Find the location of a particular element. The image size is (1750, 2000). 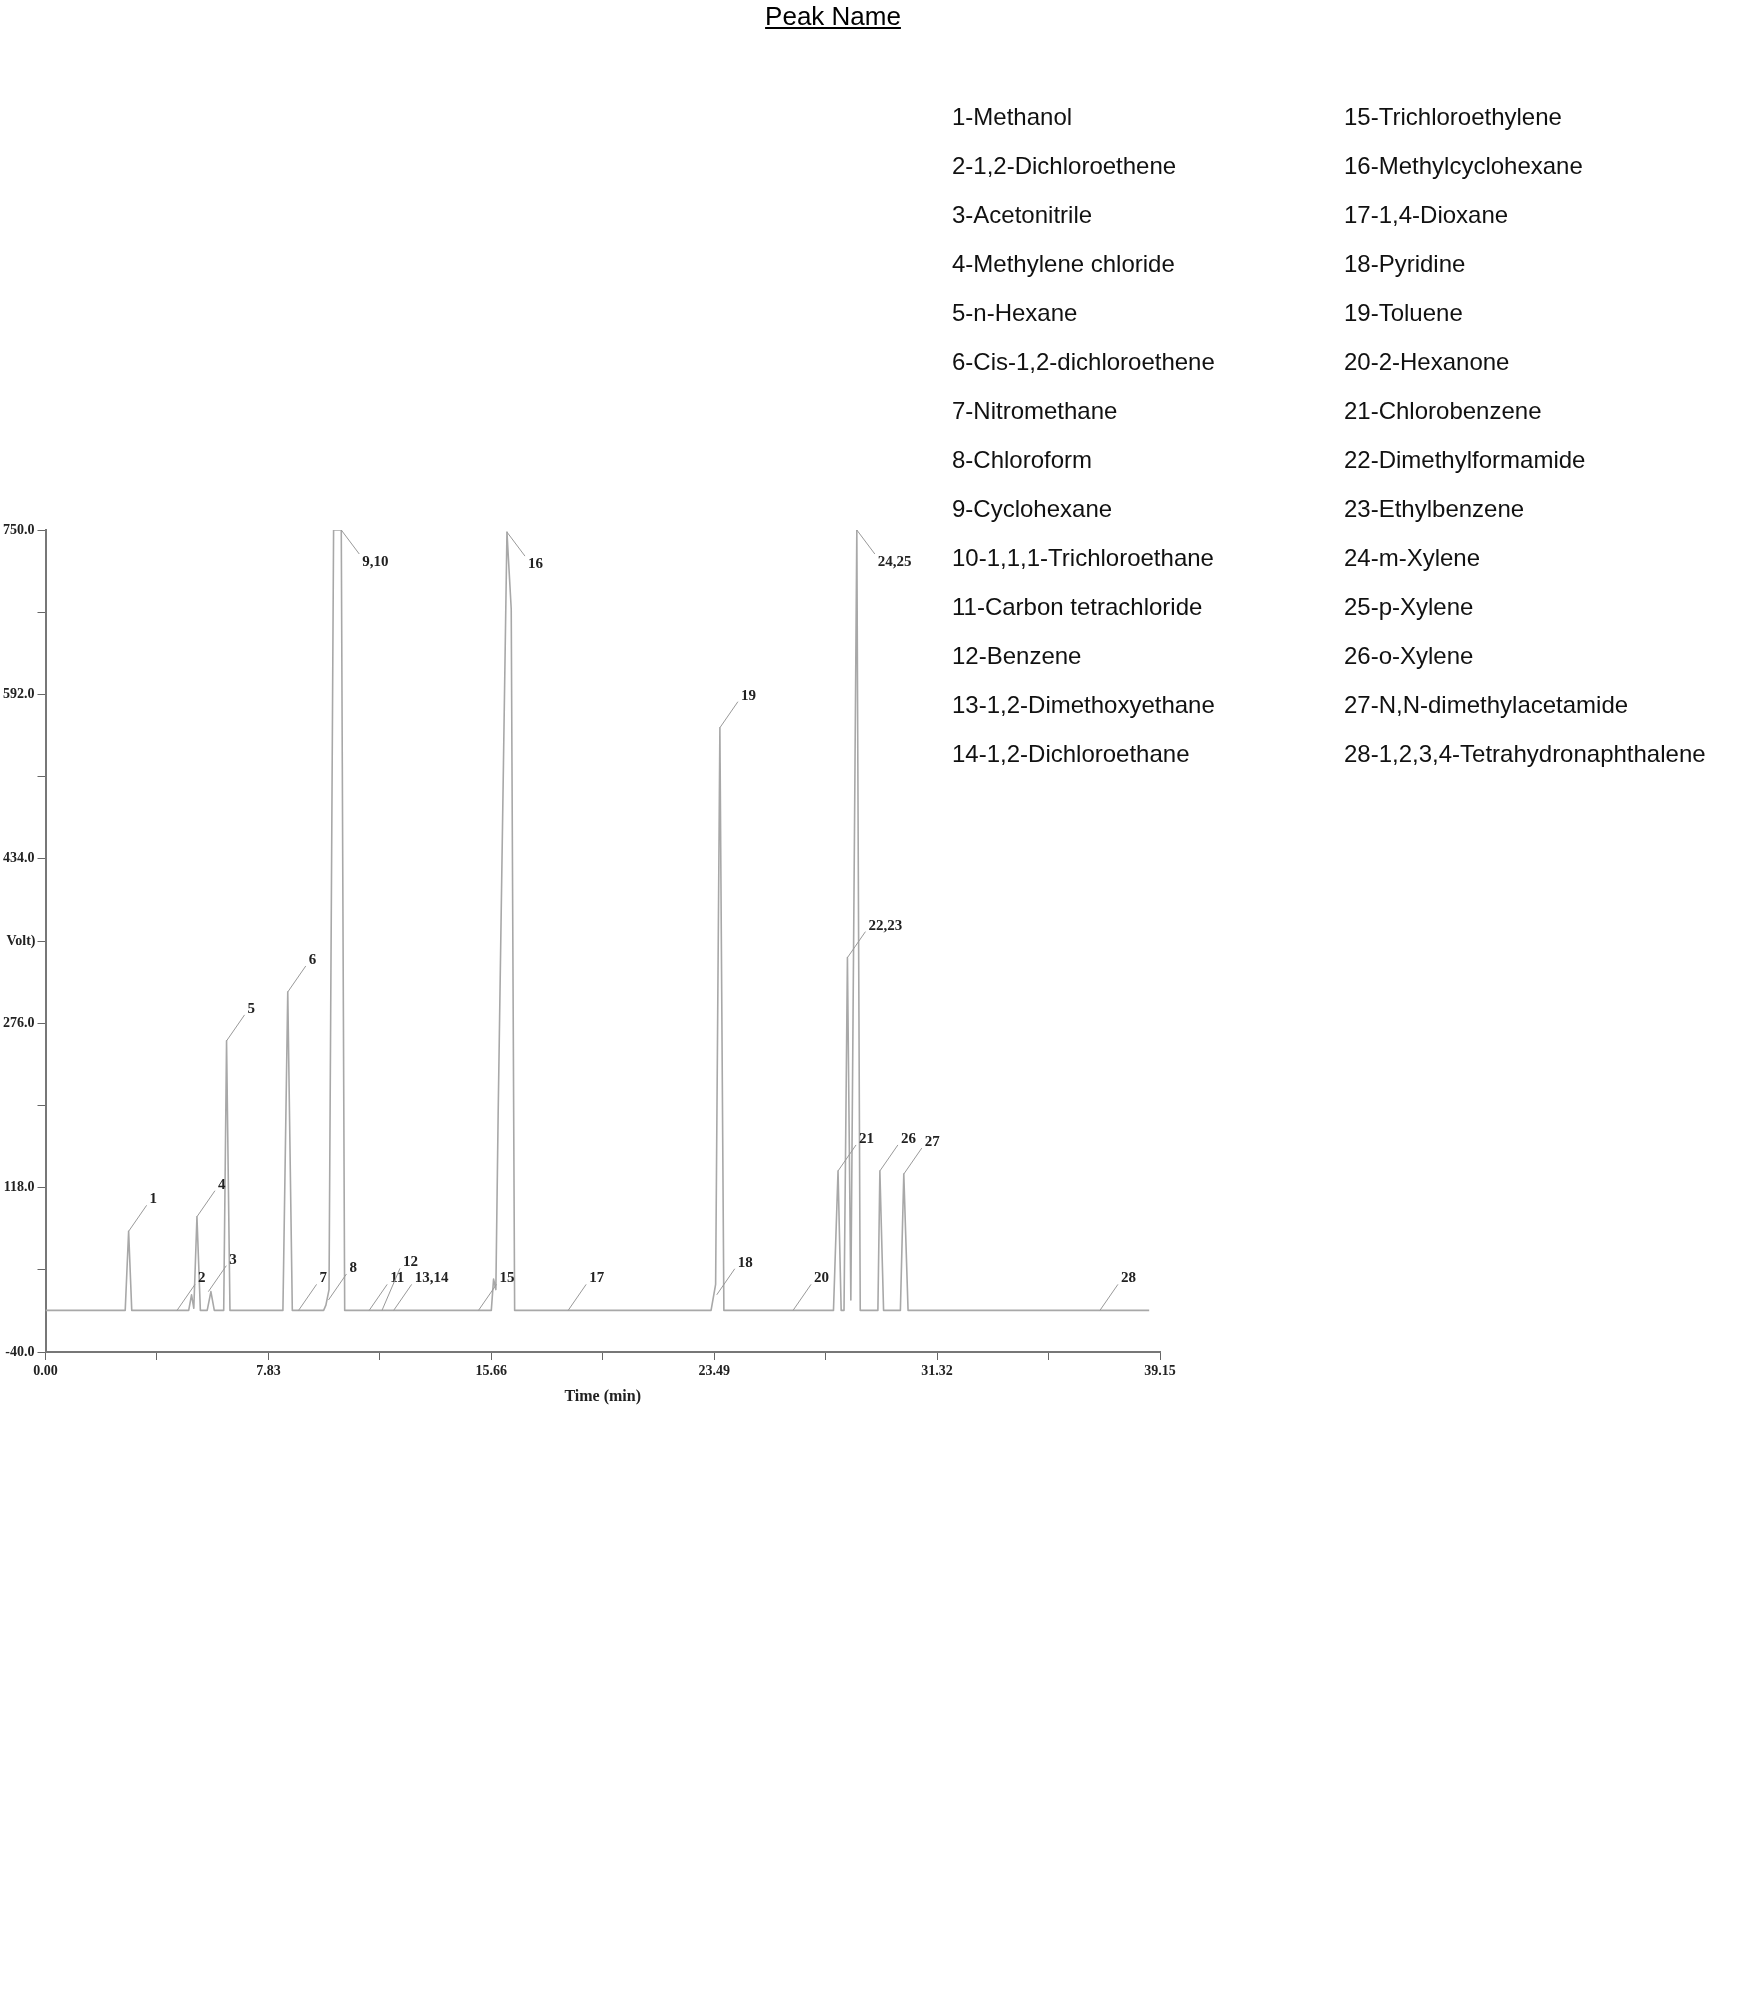

annotation: 9,10 is located at coordinates (375, 561).